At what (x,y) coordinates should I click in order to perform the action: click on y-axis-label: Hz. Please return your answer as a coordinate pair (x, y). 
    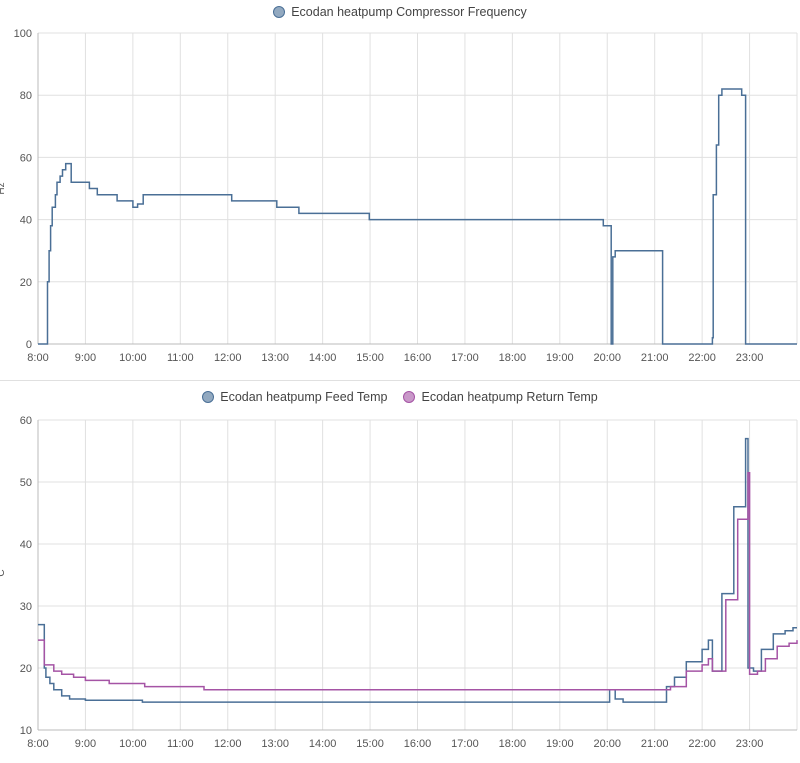
    Looking at the image, I should click on (3, 188).